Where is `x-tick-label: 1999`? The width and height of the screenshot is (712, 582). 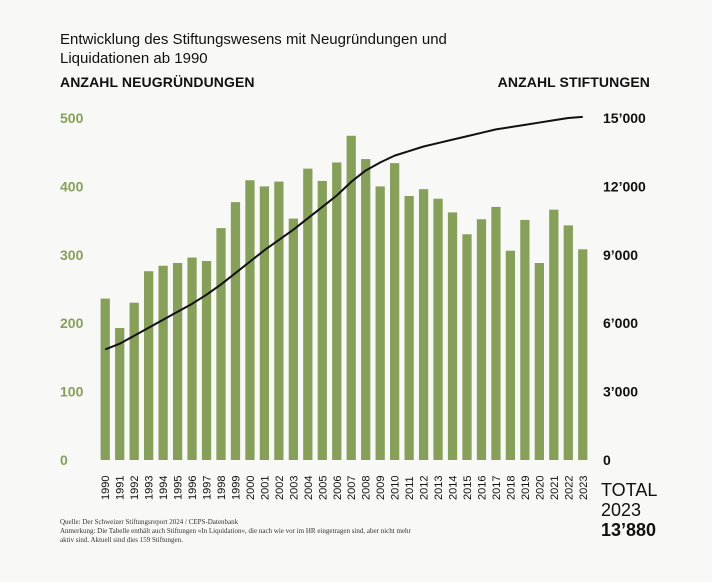 x-tick-label: 1999 is located at coordinates (236, 488).